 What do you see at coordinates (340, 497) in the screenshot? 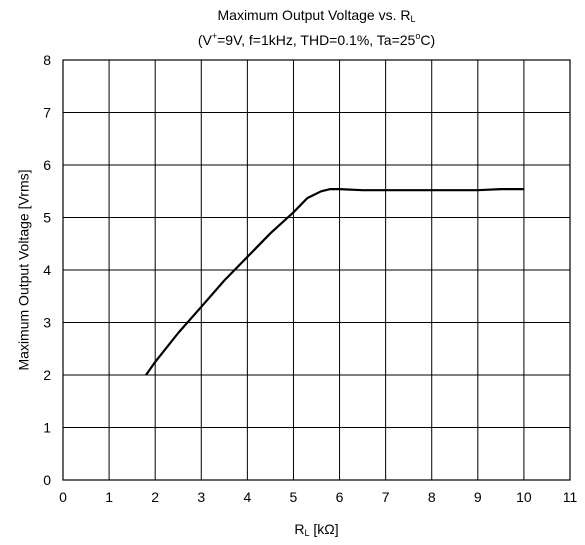
I see `x-tick-label: 6` at bounding box center [340, 497].